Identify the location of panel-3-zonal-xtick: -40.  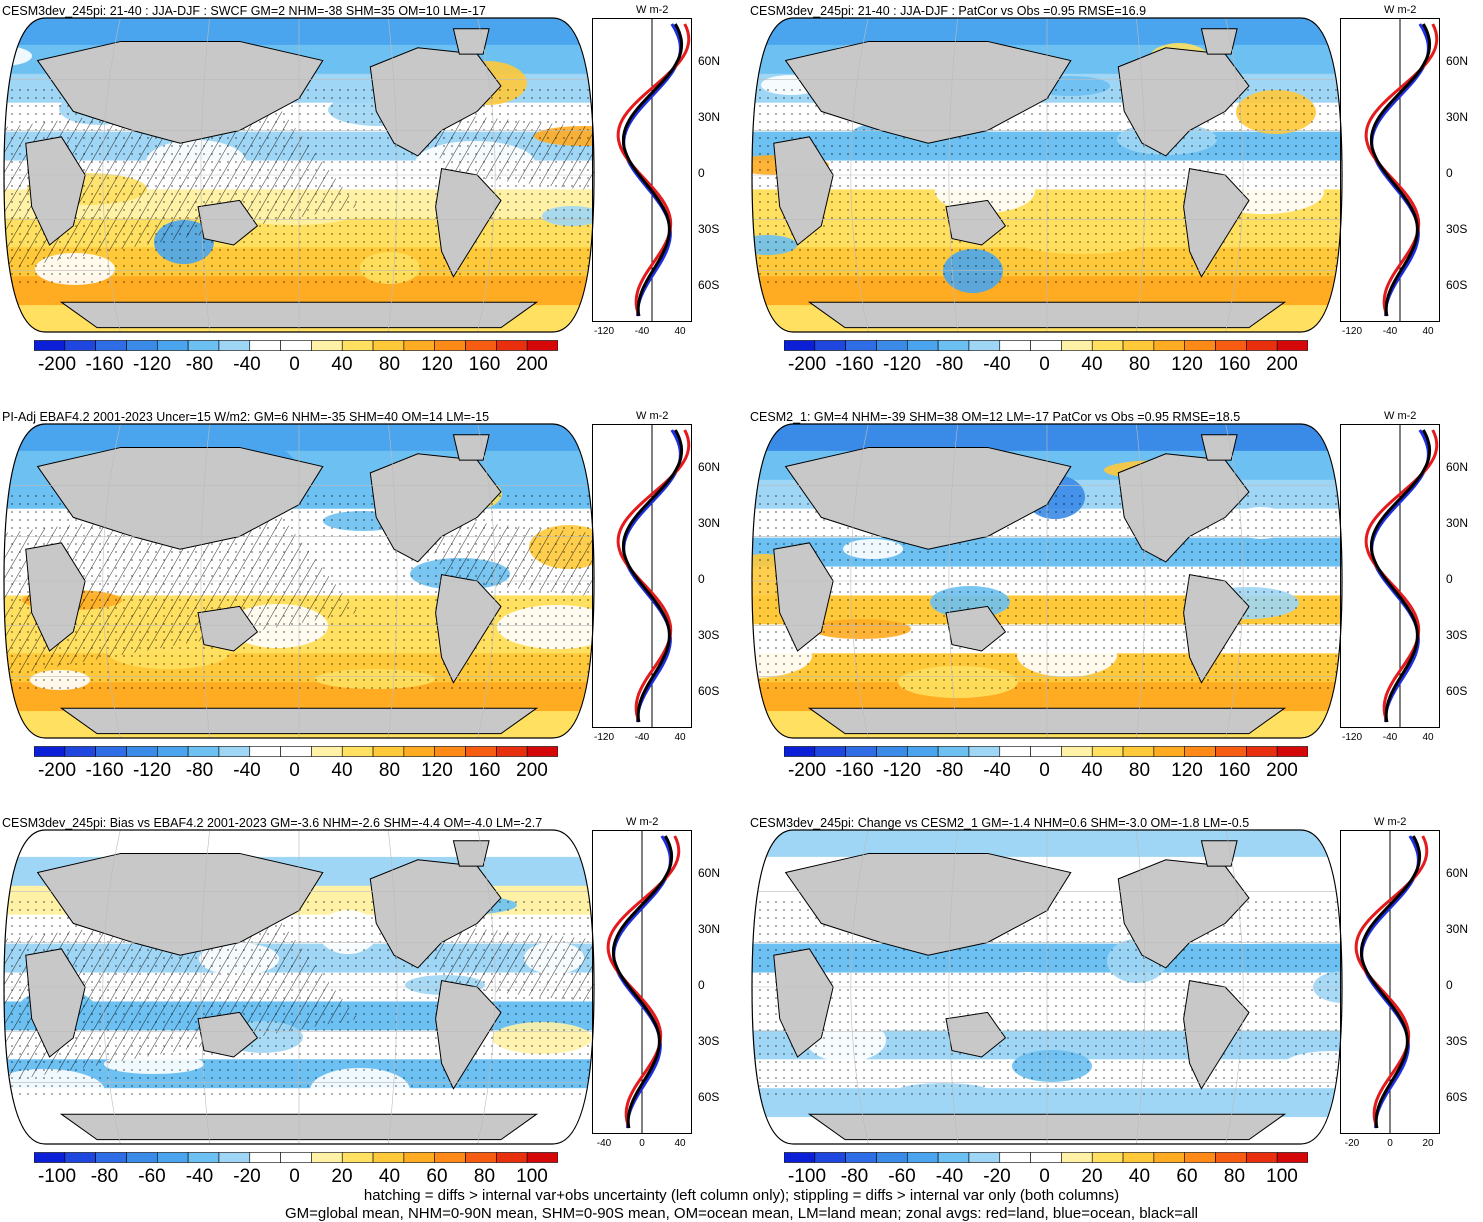
(642, 737).